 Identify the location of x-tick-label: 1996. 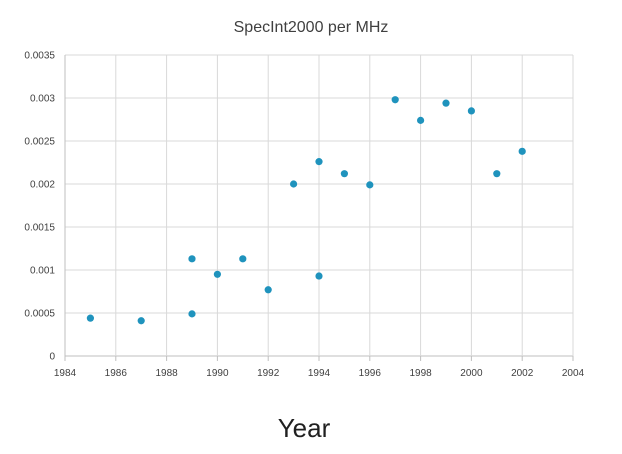
(370, 373).